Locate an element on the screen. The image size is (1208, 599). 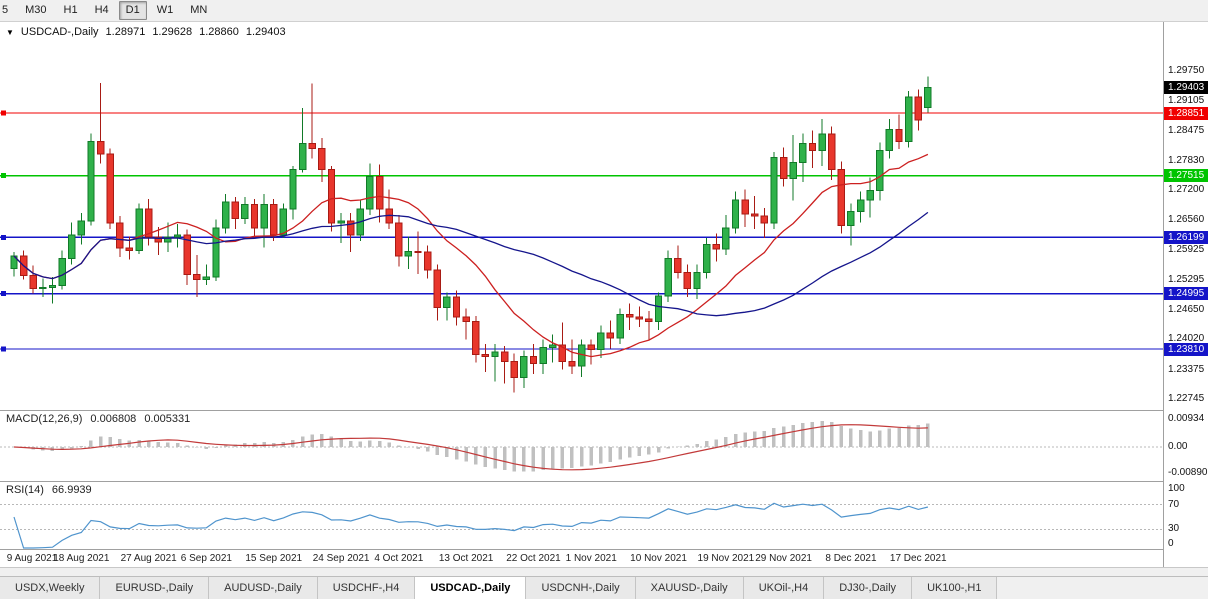
timeframe-button-h1: H1 is located at coordinates (70, 10).